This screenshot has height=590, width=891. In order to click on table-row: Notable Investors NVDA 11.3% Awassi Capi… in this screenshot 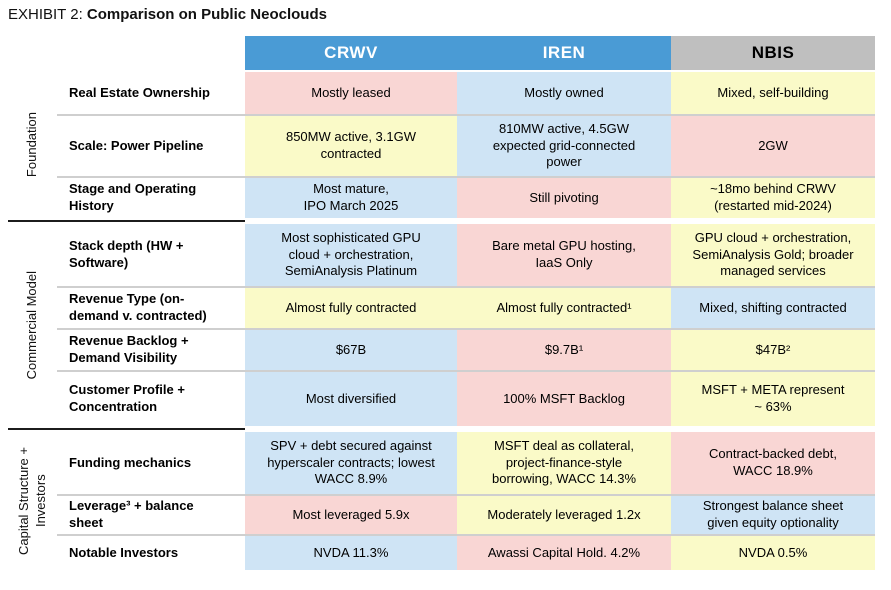, I will do `click(466, 552)`.